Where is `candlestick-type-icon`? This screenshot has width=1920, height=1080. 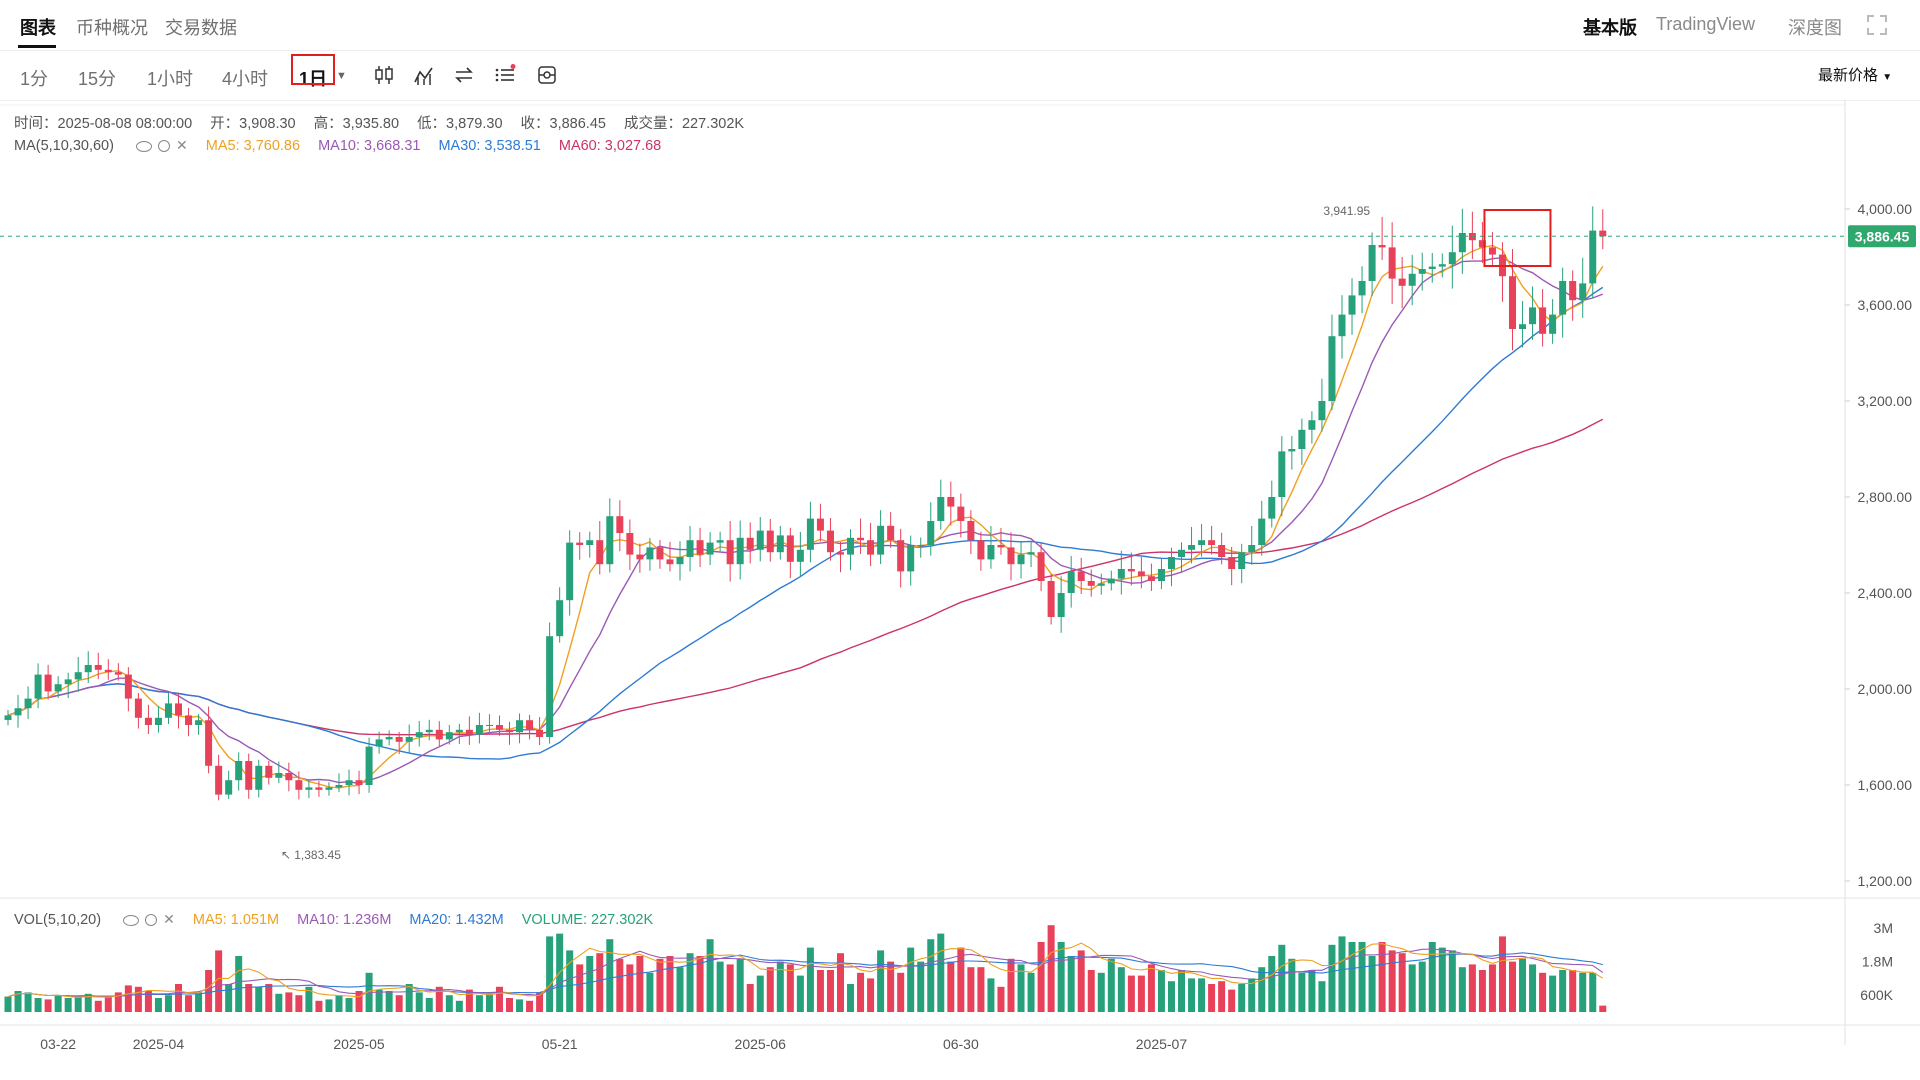
candlestick-type-icon is located at coordinates (384, 75).